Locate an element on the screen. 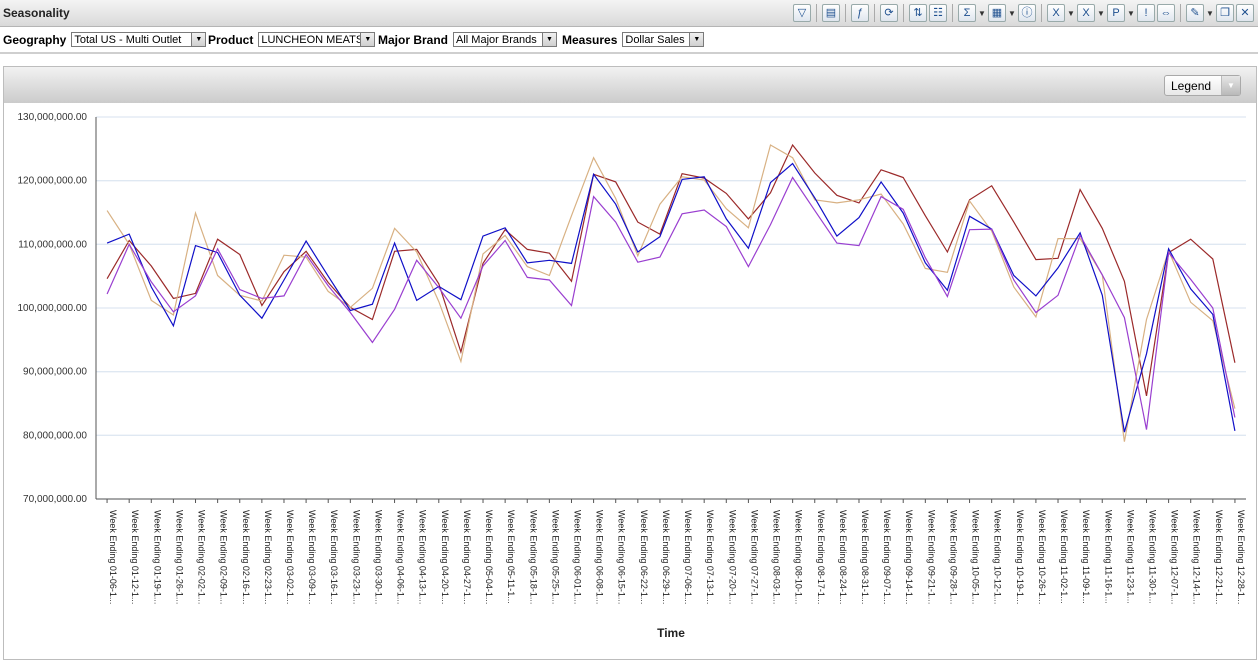 The height and width of the screenshot is (667, 1258). measures-filter: Measures Dollar Sales ▼ is located at coordinates (633, 39).